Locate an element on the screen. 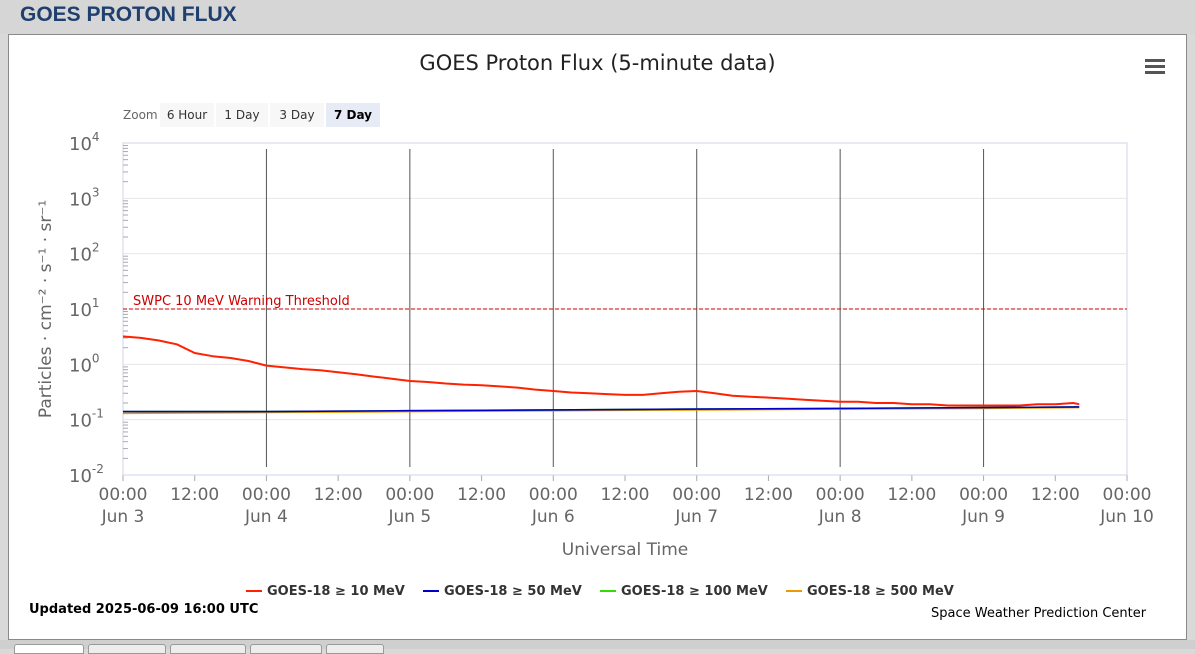  legend-item-10mev: GOES-18 ≥ 10 MeV is located at coordinates (325, 591).